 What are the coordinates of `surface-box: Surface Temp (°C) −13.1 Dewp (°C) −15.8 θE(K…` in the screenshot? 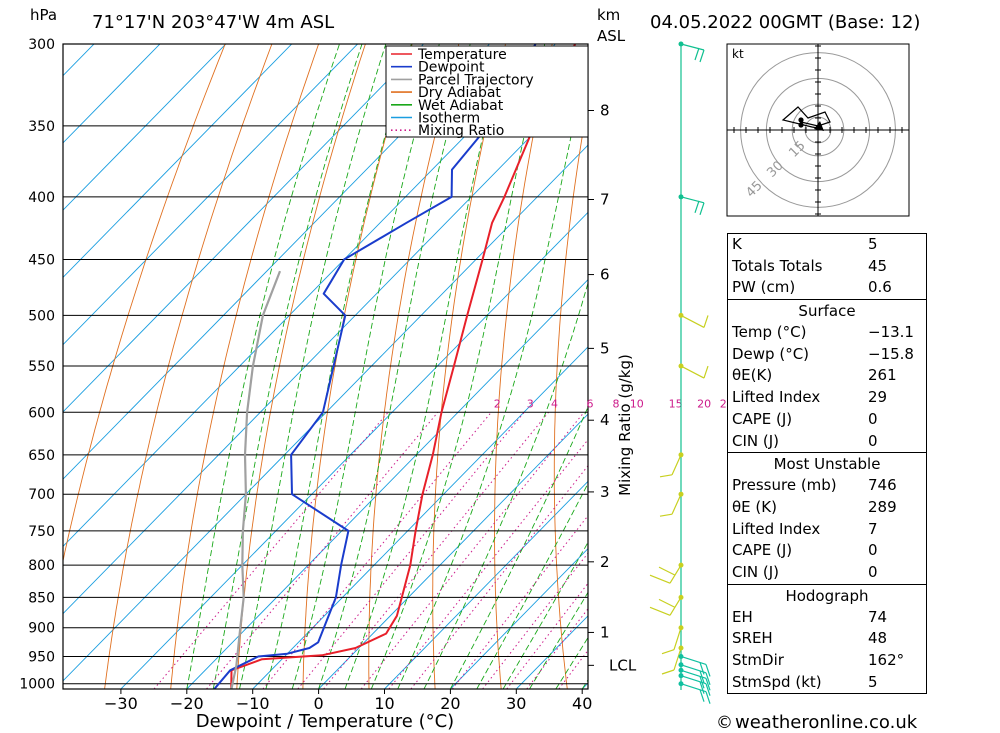 It's located at (827, 376).